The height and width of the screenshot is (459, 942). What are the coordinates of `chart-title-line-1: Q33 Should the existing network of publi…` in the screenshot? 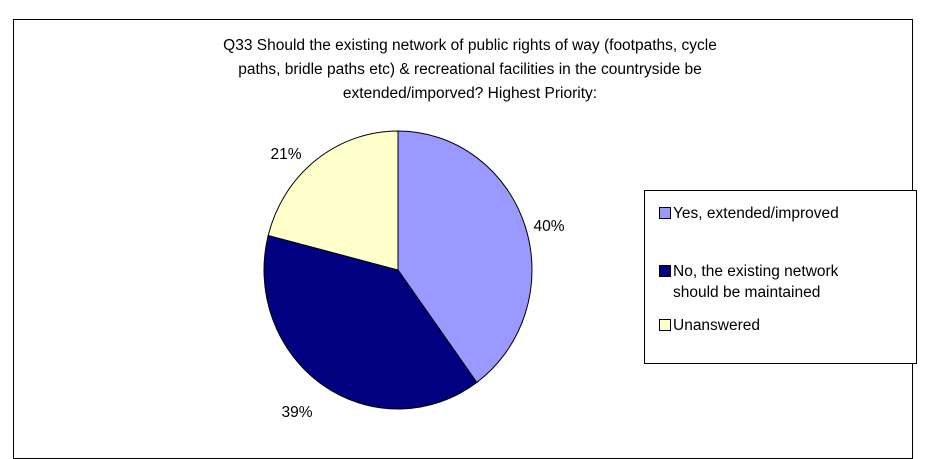 It's located at (470, 45).